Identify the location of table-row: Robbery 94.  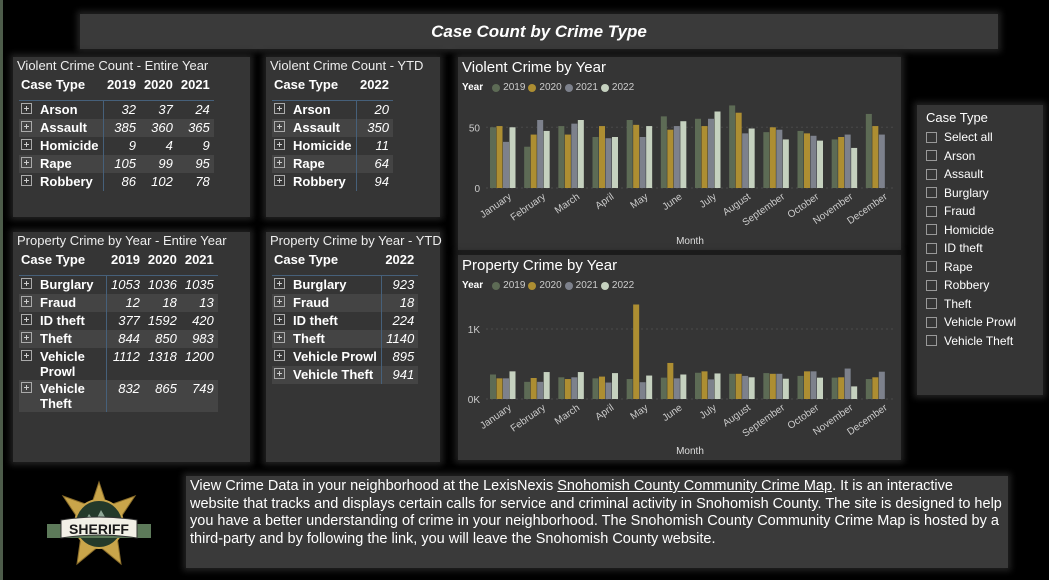
(332, 181).